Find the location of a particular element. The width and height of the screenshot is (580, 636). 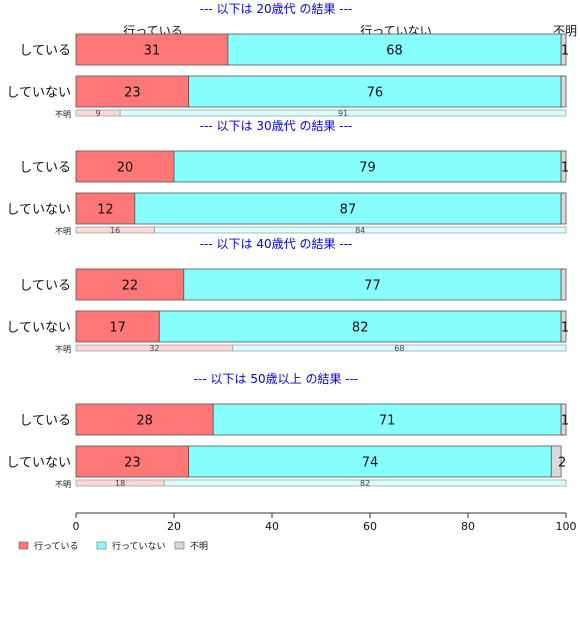

legend-item: 不明 is located at coordinates (191, 546).